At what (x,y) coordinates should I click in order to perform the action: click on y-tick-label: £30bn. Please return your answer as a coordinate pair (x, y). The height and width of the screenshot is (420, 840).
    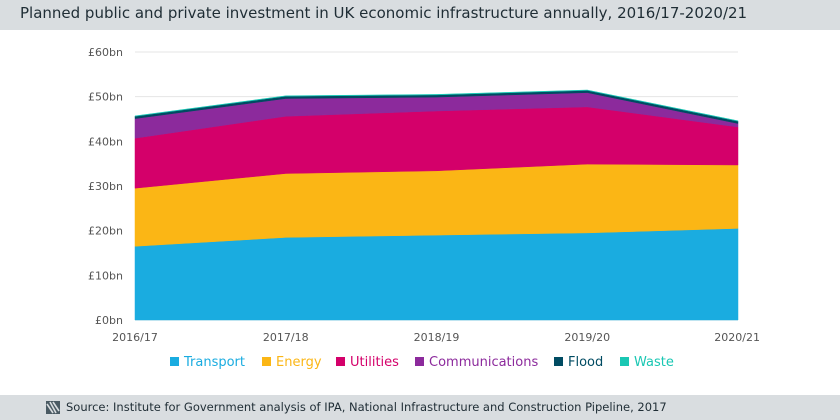
    Looking at the image, I should click on (105, 186).